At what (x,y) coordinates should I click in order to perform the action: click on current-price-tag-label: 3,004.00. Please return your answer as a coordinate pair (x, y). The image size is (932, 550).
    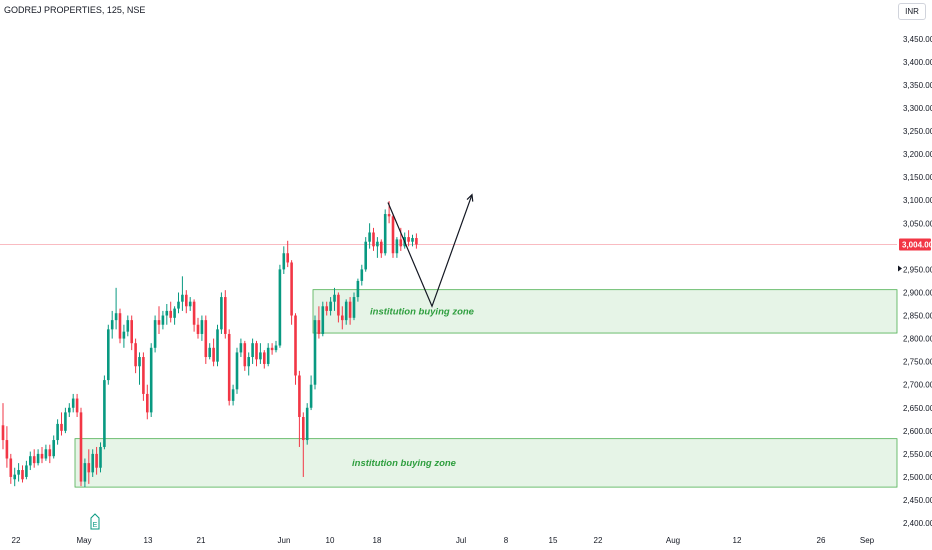
    Looking at the image, I should click on (917, 244).